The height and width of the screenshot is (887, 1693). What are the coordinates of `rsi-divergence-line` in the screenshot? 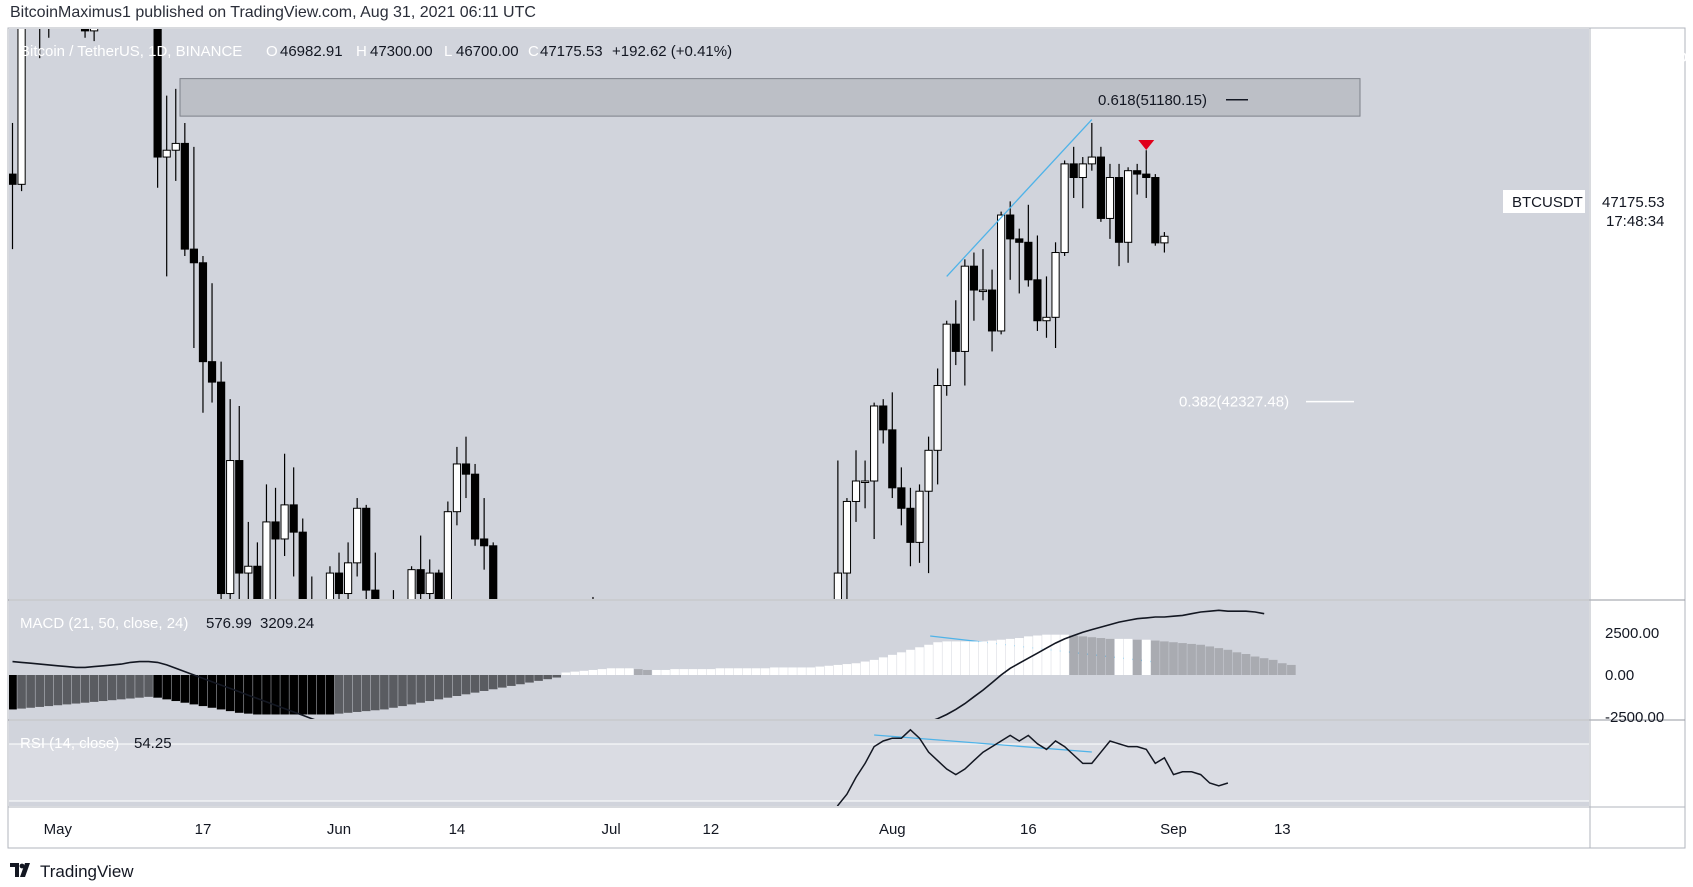 It's located at (983, 743).